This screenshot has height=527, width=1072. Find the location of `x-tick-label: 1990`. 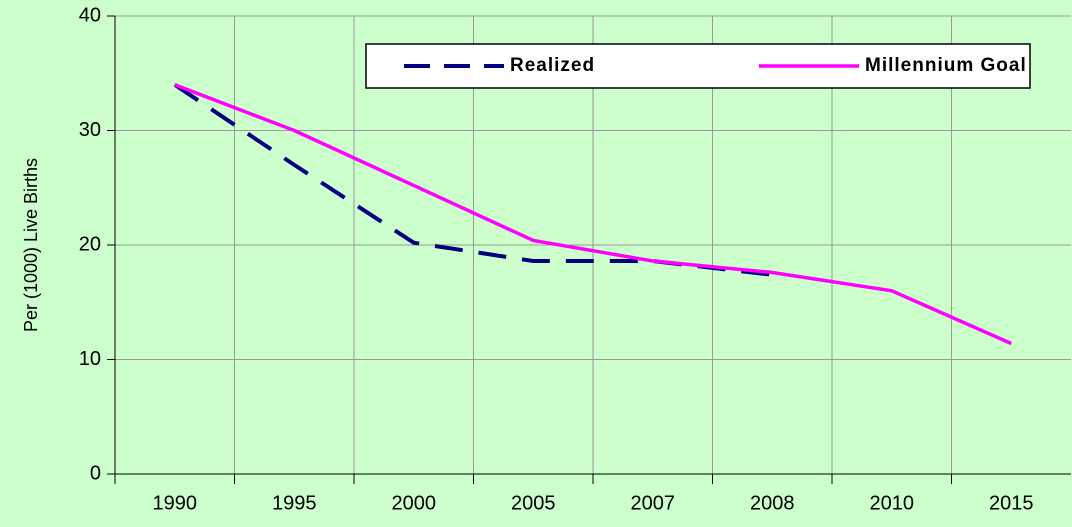

x-tick-label: 1990 is located at coordinates (175, 503).